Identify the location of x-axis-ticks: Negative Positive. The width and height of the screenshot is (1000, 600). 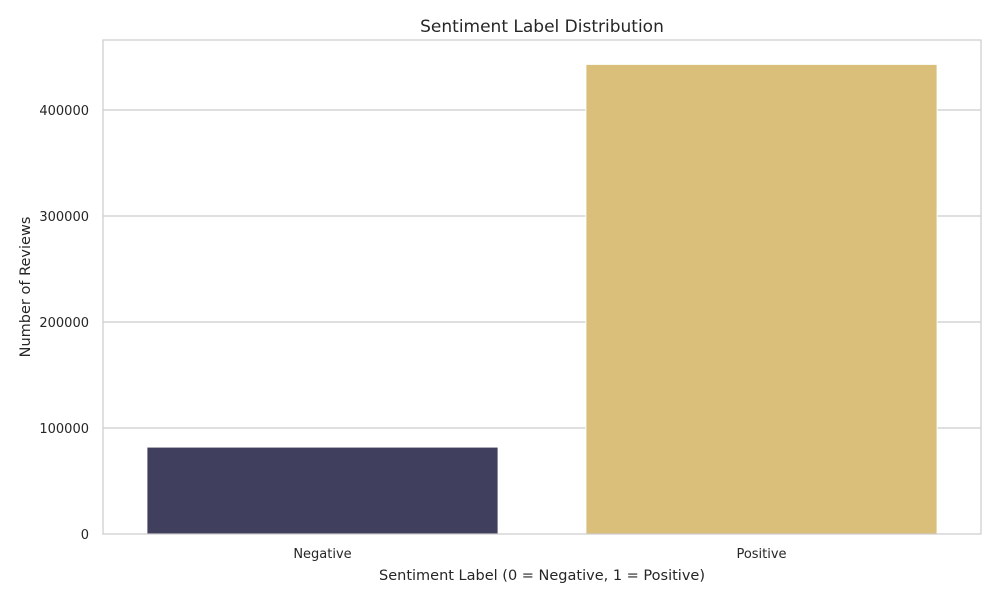
(539, 554).